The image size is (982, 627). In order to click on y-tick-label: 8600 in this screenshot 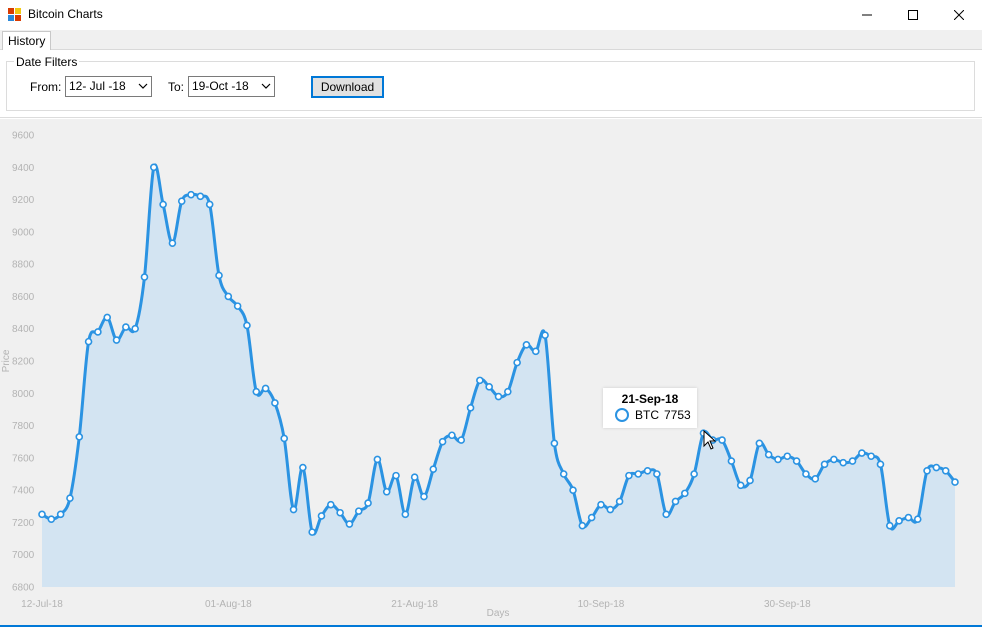, I will do `click(23, 297)`.